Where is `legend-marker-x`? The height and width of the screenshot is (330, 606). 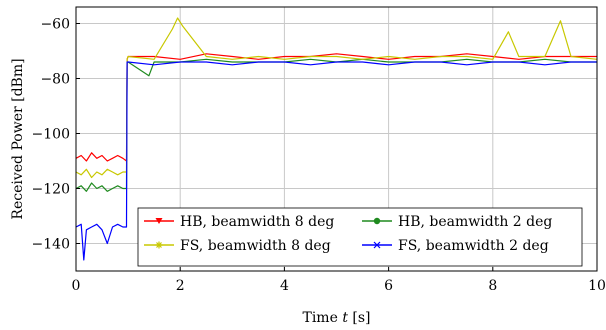
legend-marker-x is located at coordinates (377, 245).